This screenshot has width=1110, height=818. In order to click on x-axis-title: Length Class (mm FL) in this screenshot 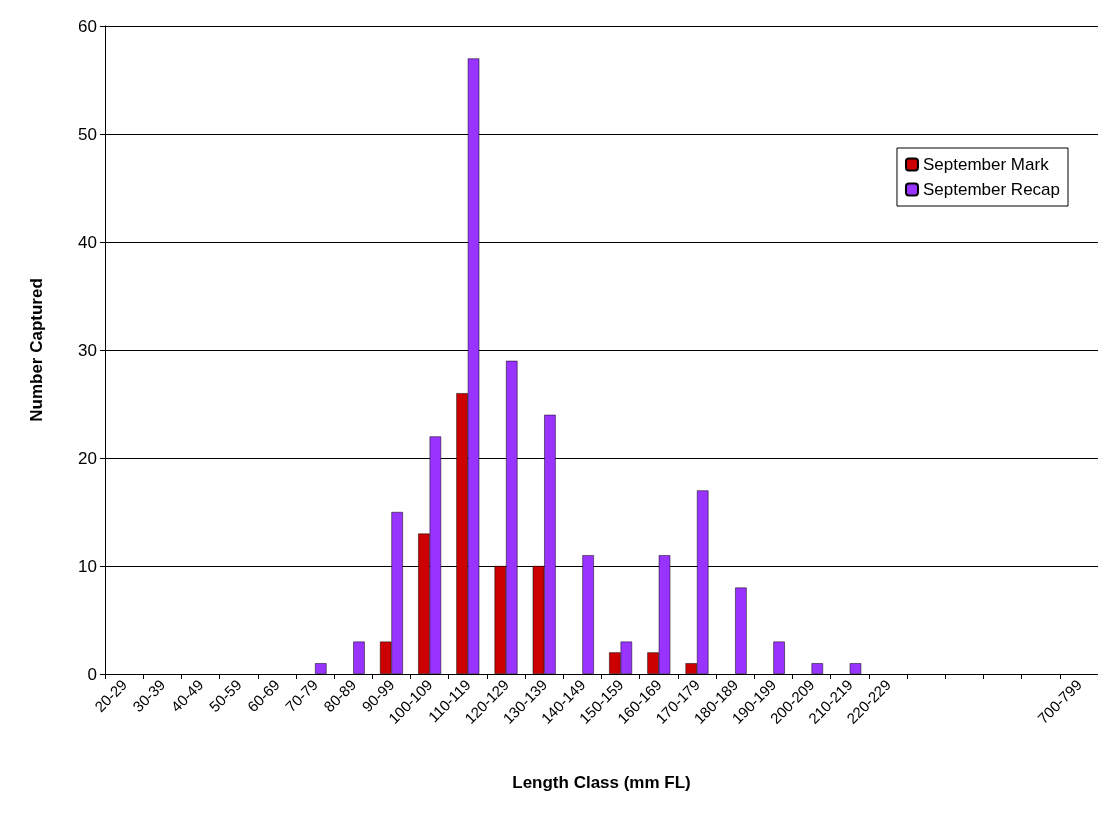, I will do `click(601, 782)`.